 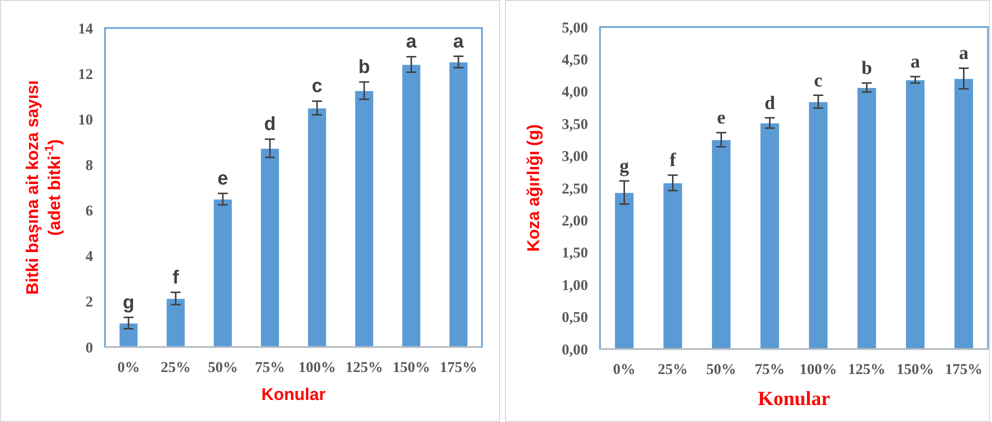 What do you see at coordinates (533, 188) in the screenshot?
I see `y-axis-title: Koza ağırlığı (g)` at bounding box center [533, 188].